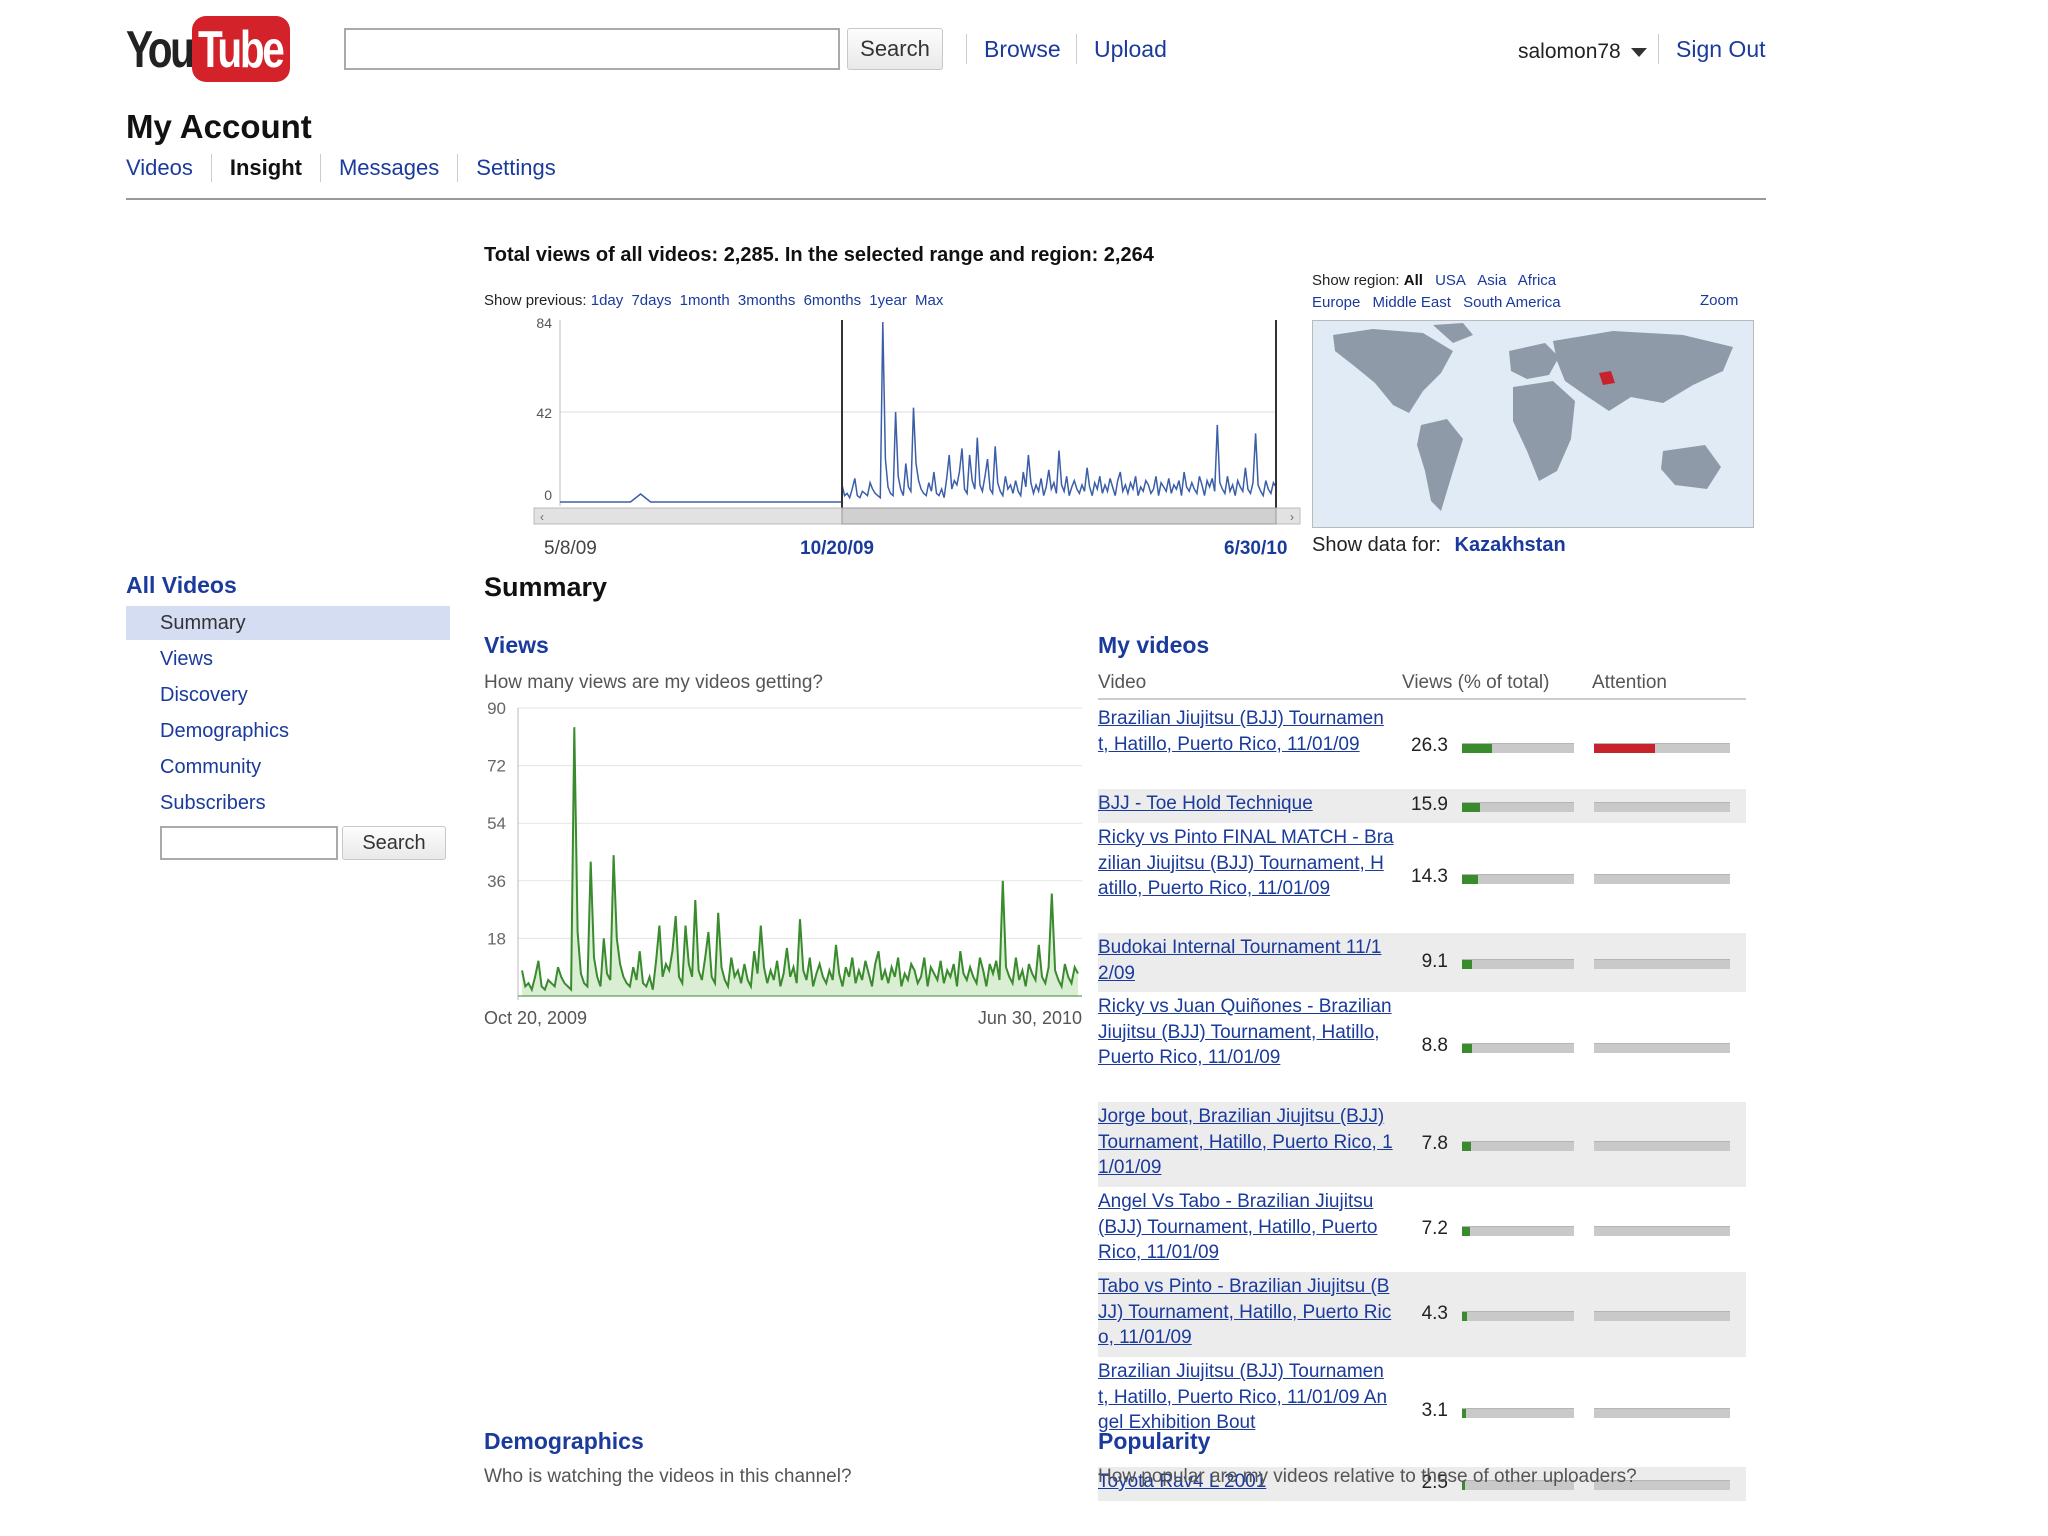  Describe the element at coordinates (1205, 803) in the screenshot. I see `video-title-link: BJJ - Toe Hold Technique` at that location.